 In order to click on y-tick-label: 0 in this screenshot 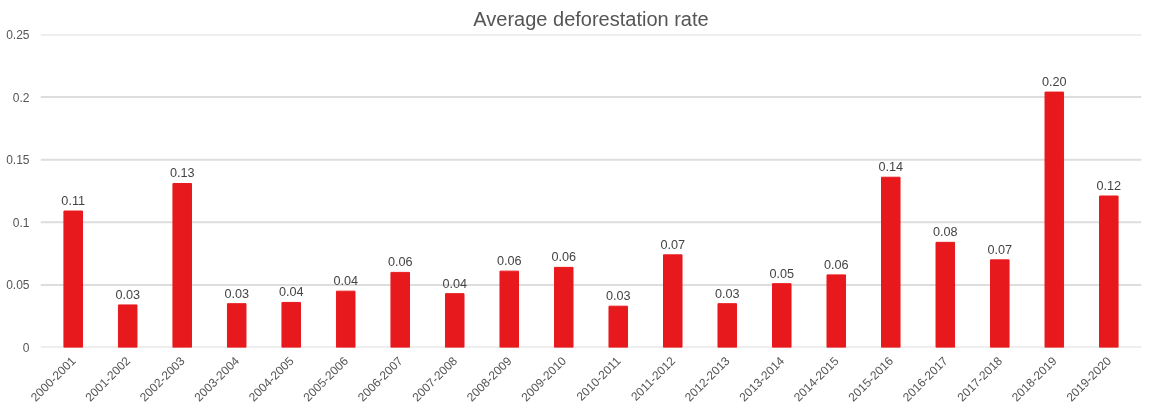, I will do `click(26, 348)`.